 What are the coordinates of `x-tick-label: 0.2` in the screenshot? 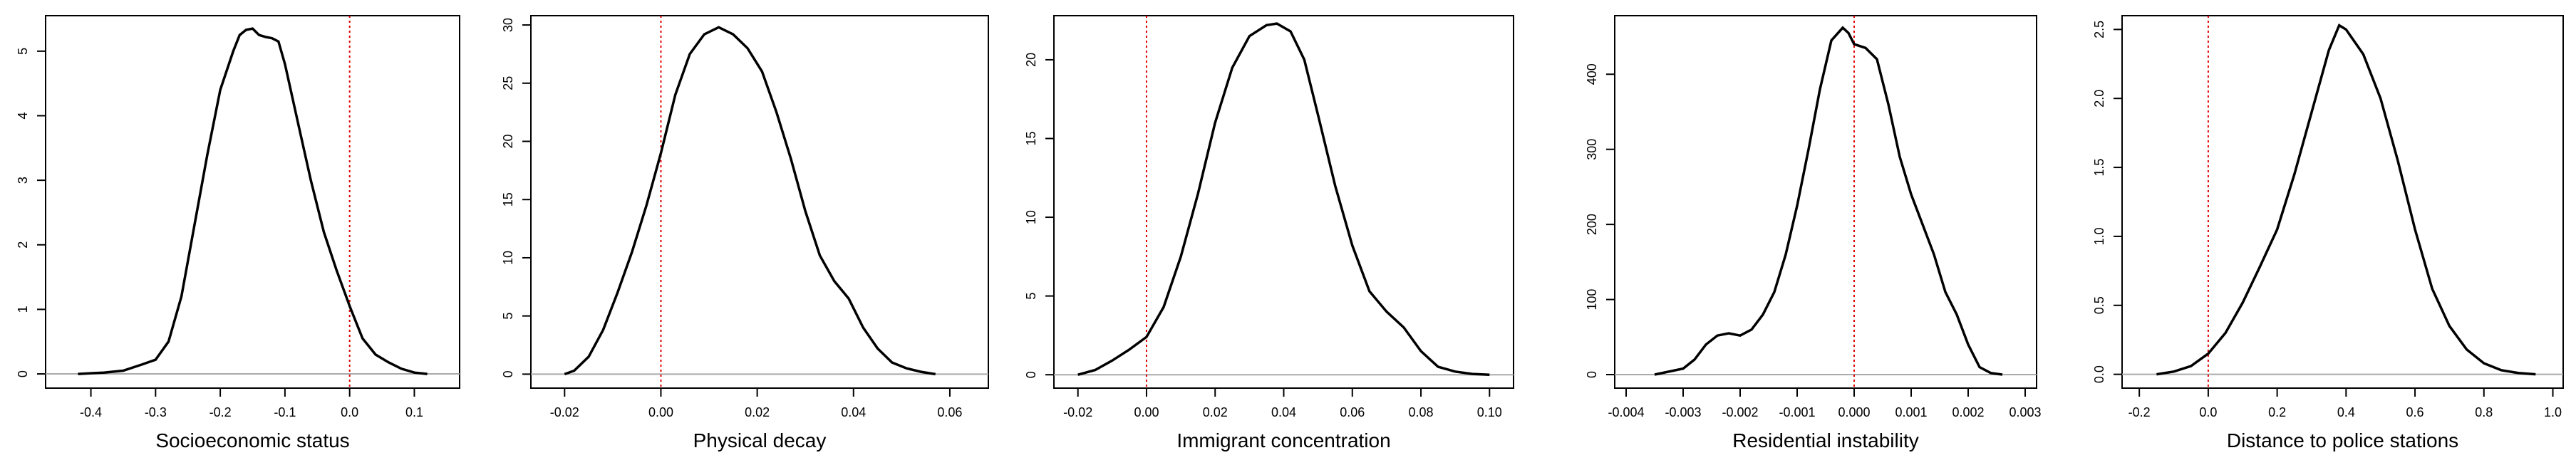 It's located at (2277, 412).